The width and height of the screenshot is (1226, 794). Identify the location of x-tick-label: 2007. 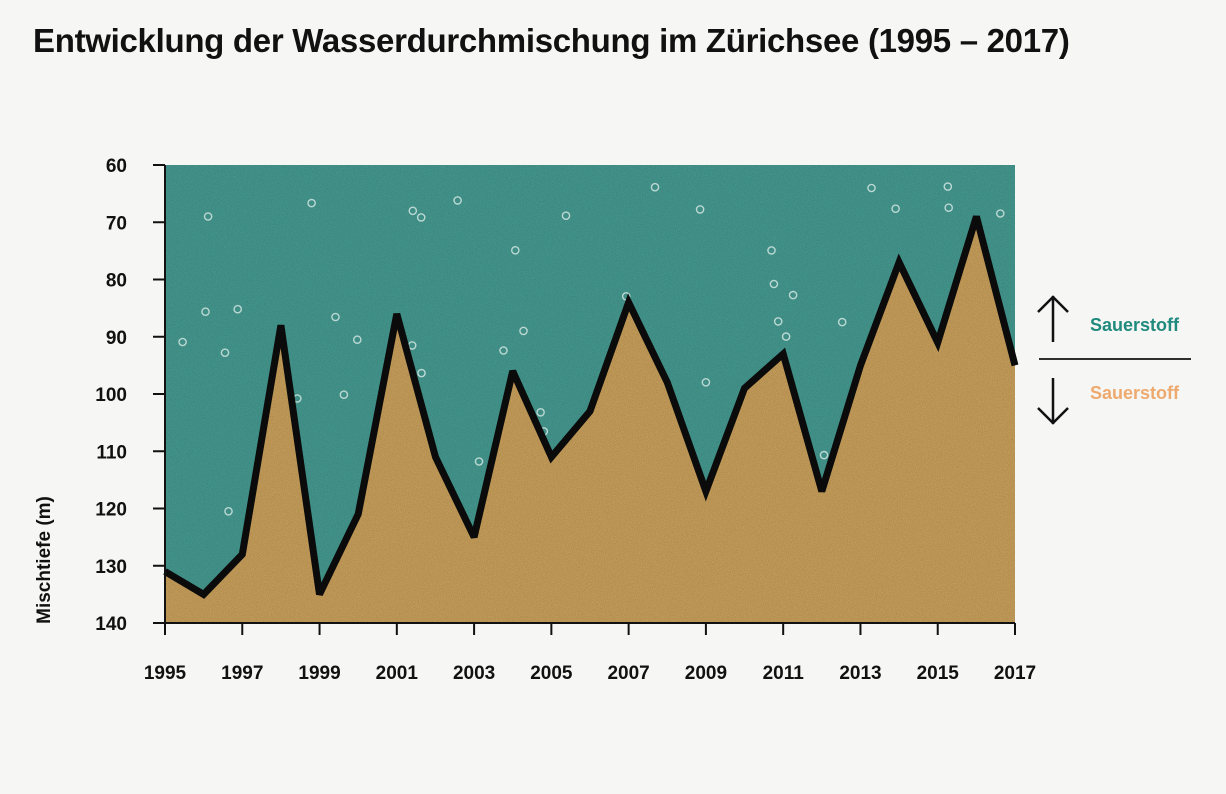
(628, 673).